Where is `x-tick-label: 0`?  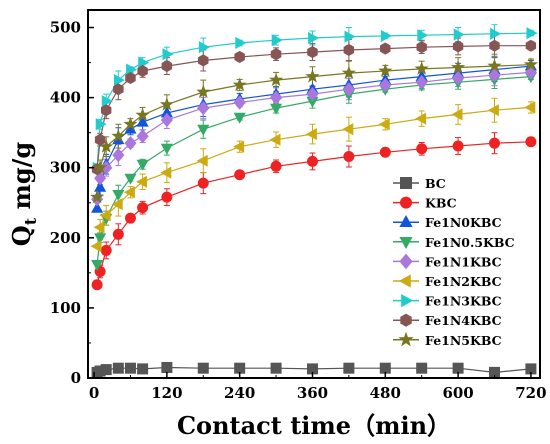 x-tick-label: 0 is located at coordinates (94, 393).